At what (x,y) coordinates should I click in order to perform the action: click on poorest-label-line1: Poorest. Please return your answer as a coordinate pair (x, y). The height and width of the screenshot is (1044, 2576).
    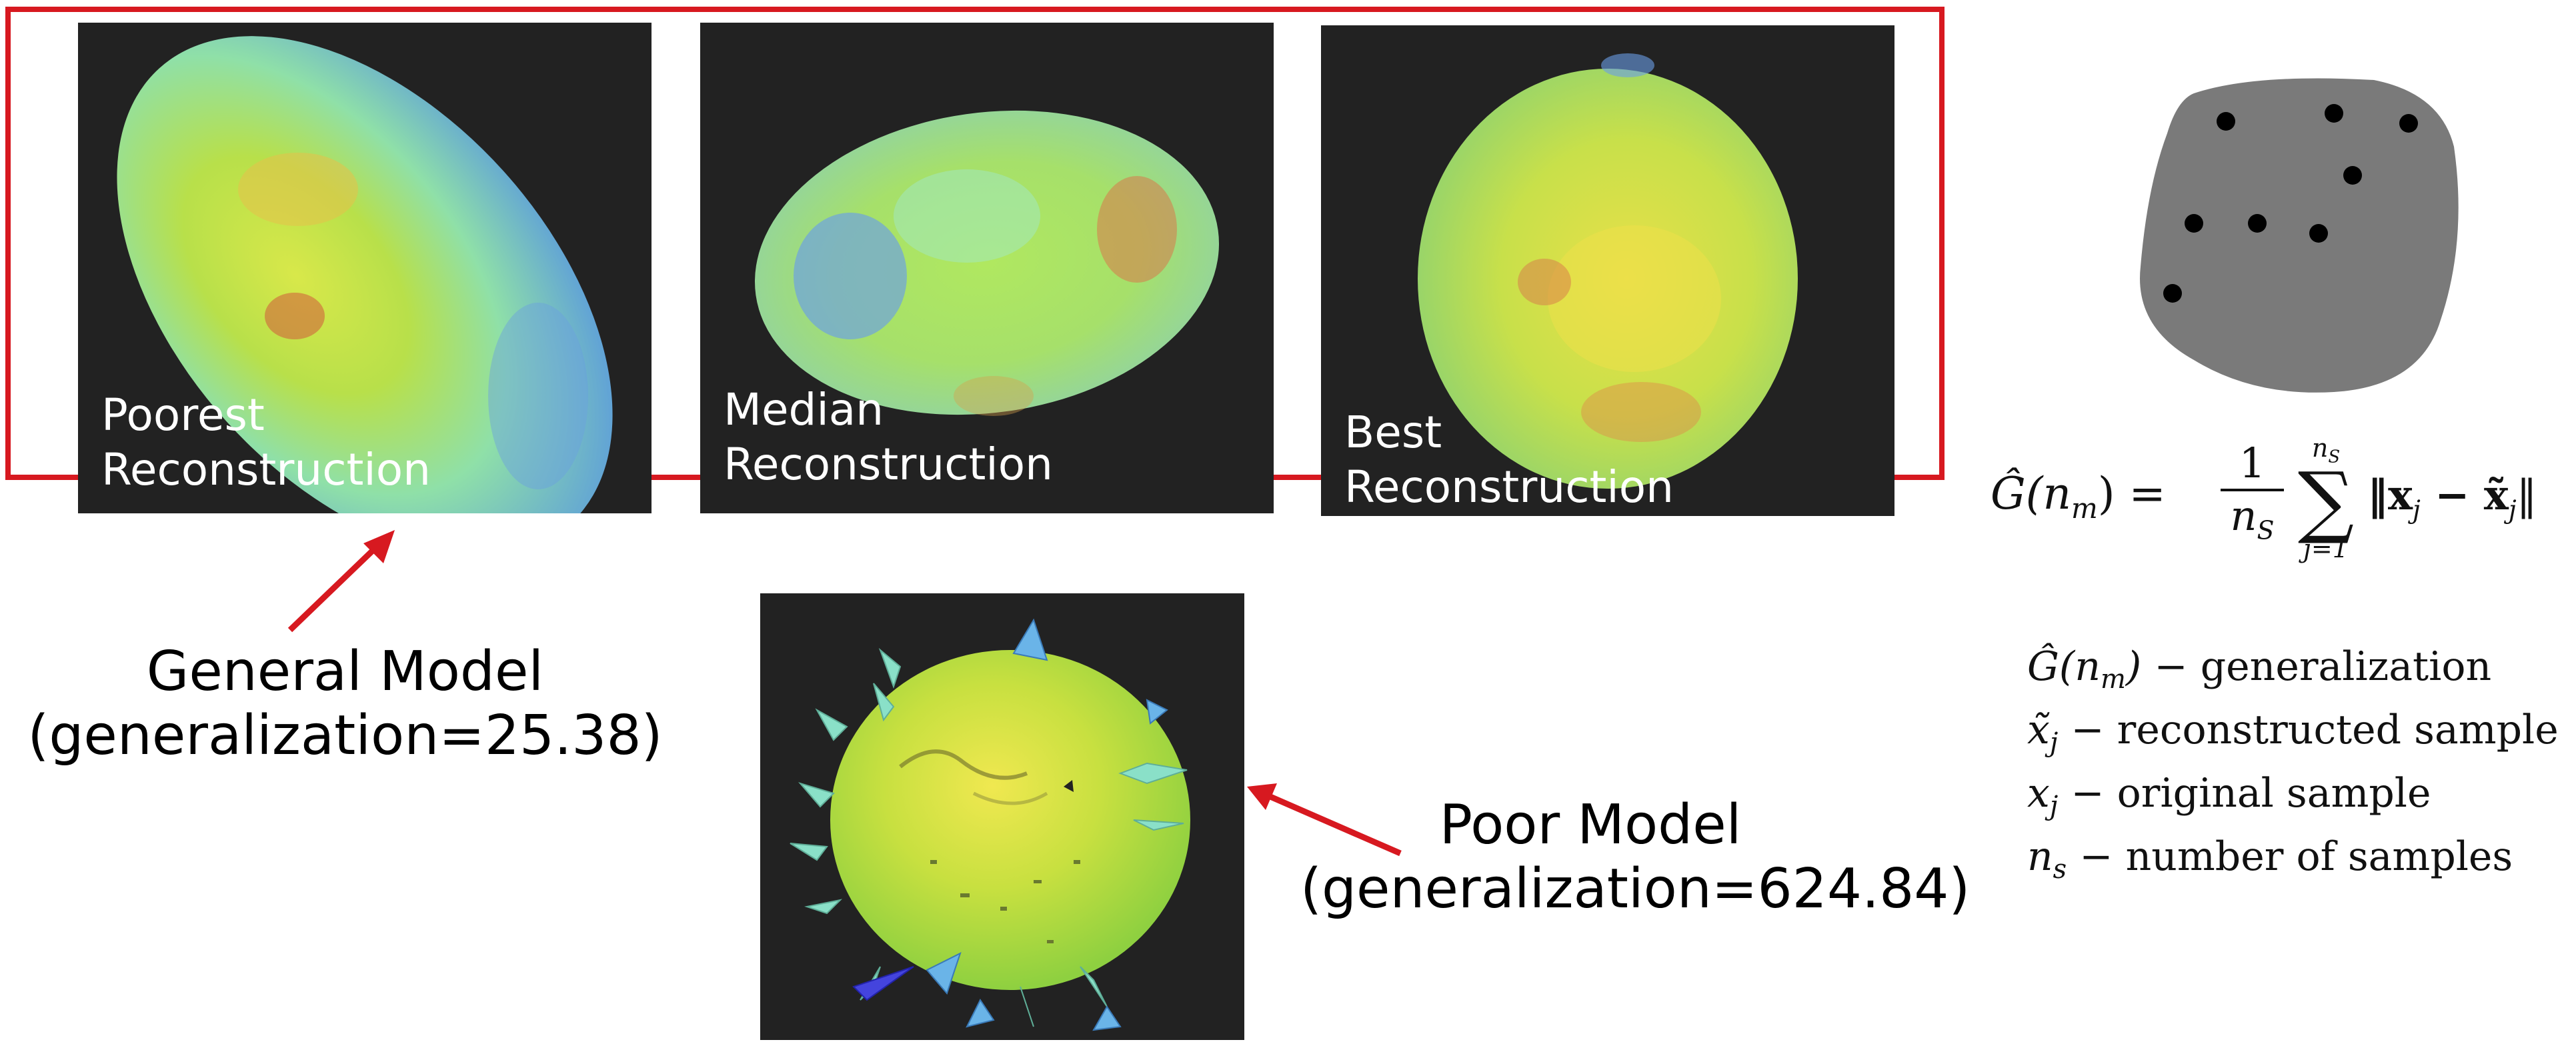
    Looking at the image, I should click on (183, 415).